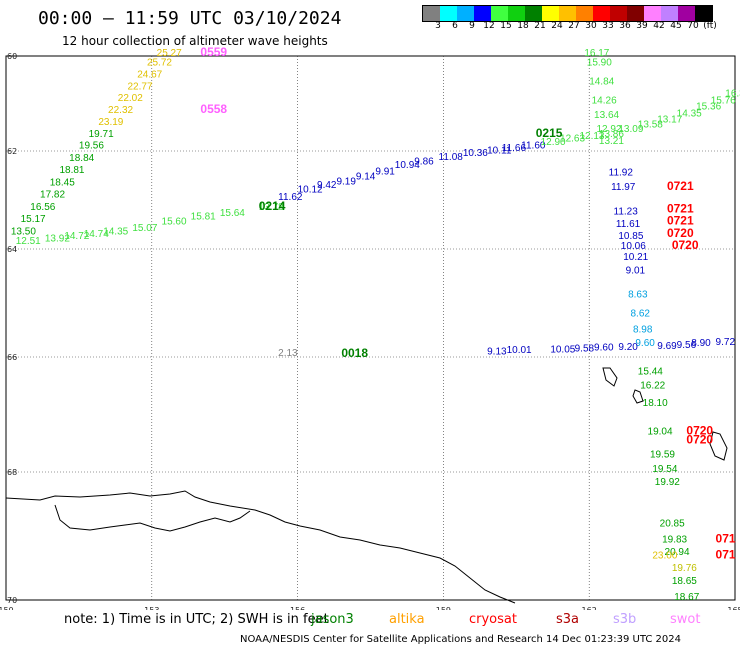 Image resolution: width=740 pixels, height=650 pixels. Describe the element at coordinates (723, 101) in the screenshot. I see `wave-height-label: 15.76` at that location.